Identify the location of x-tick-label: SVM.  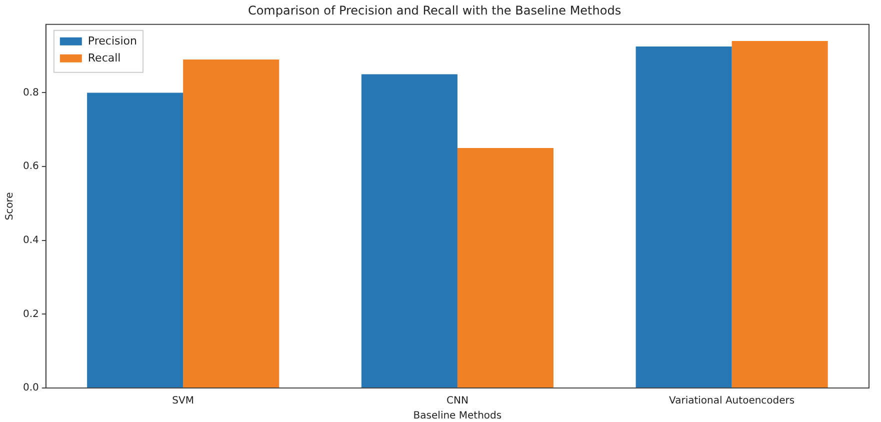
(183, 401).